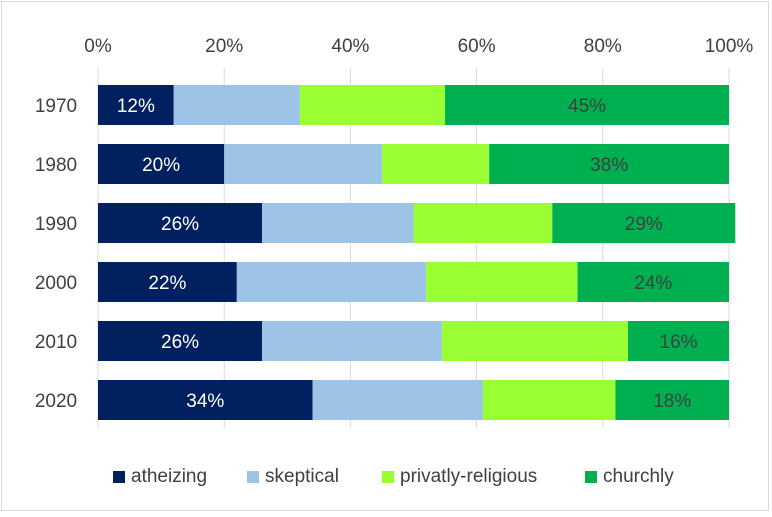 This screenshot has height=517, width=772. What do you see at coordinates (350, 46) in the screenshot?
I see `x-tick-label: 40%` at bounding box center [350, 46].